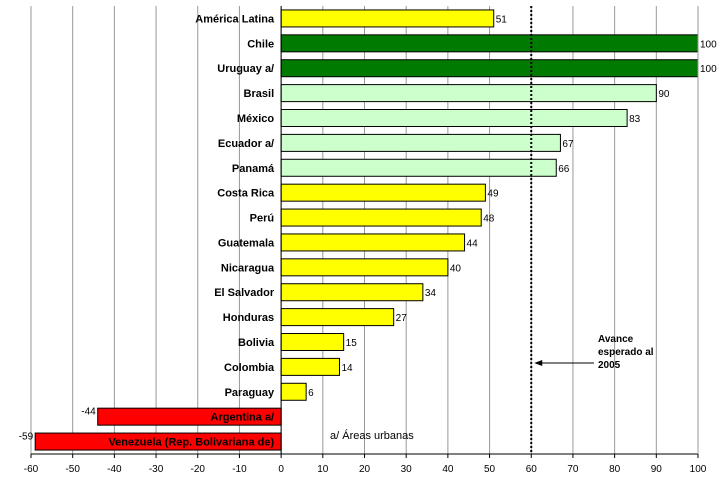  Describe the element at coordinates (253, 169) in the screenshot. I see `category-label: Panamá` at that location.